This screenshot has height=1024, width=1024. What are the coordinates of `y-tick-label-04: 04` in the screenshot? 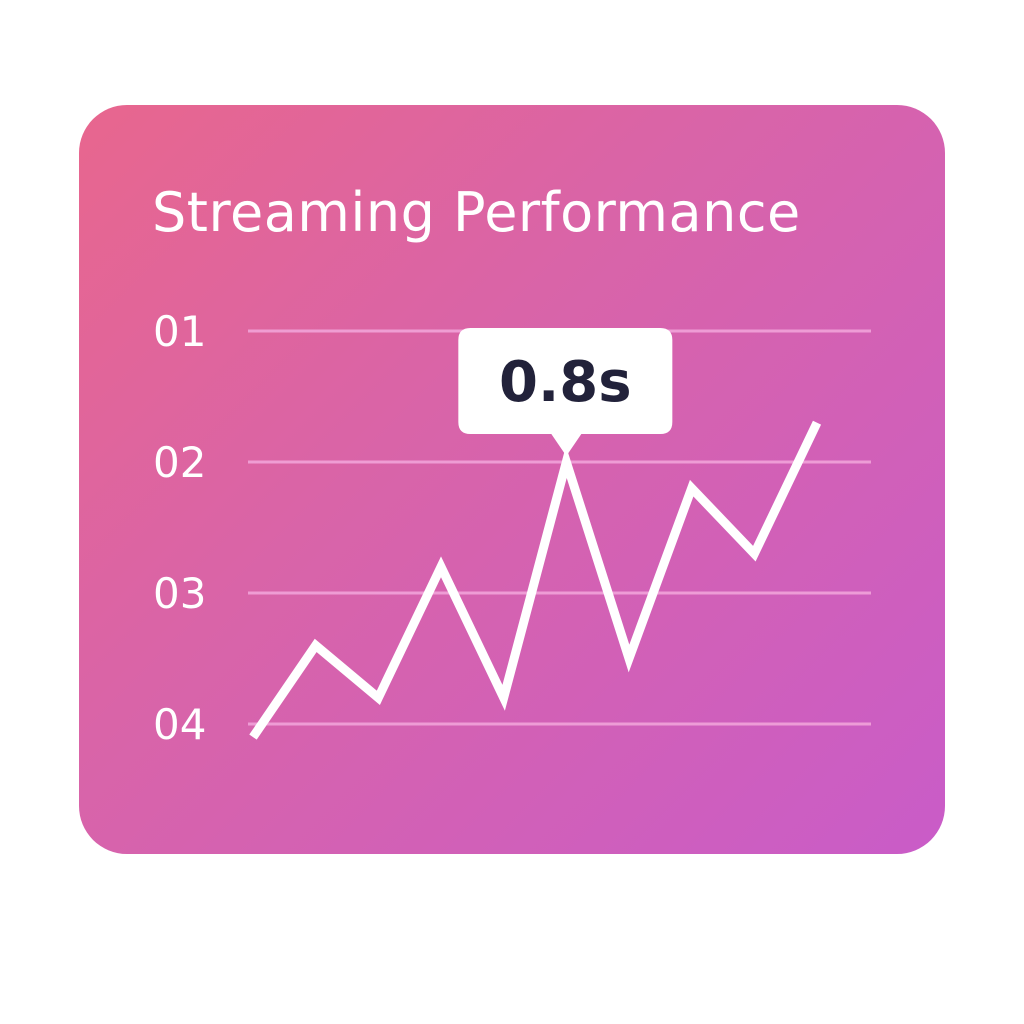 It's located at (179, 724).